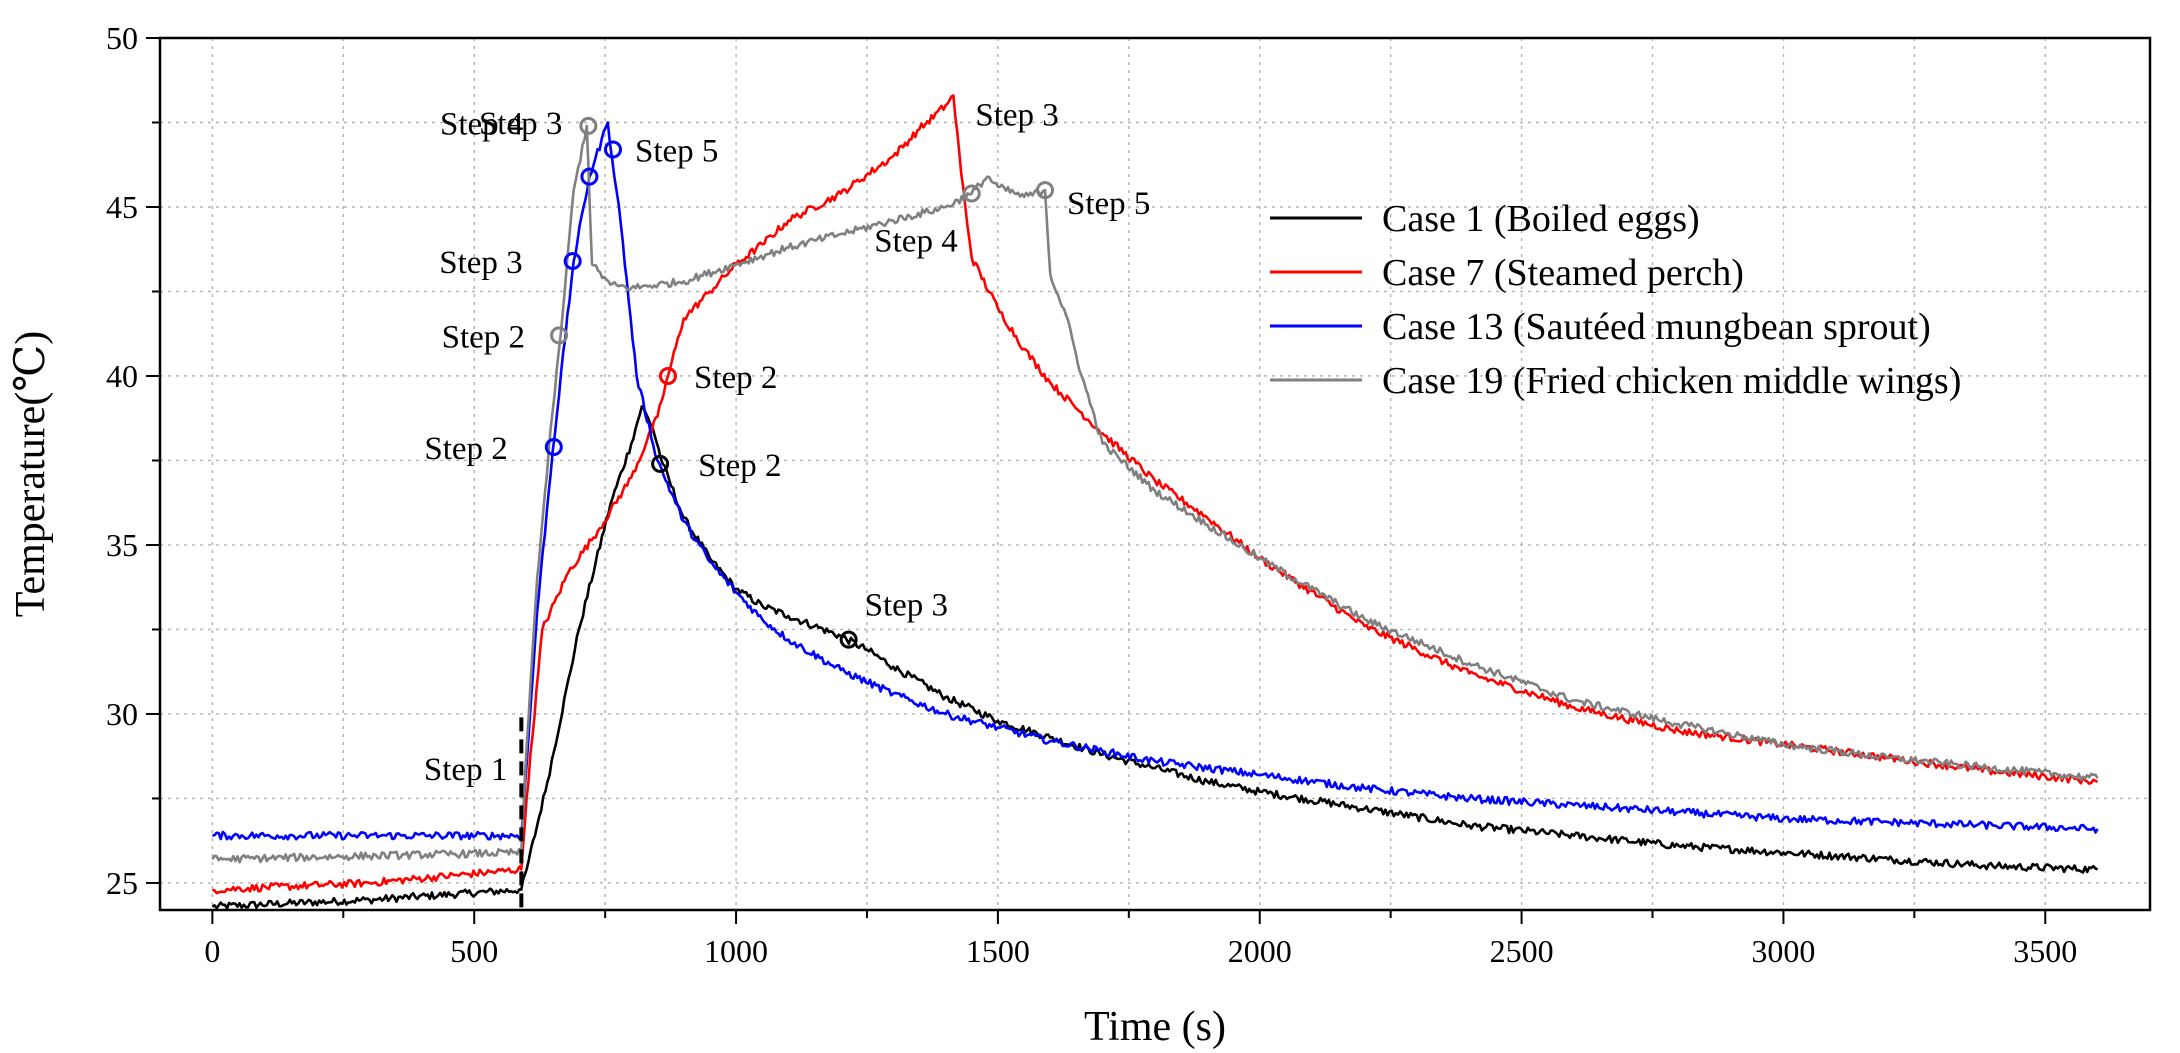  What do you see at coordinates (474, 813) in the screenshot?
I see `step-annotations: Step 1` at bounding box center [474, 813].